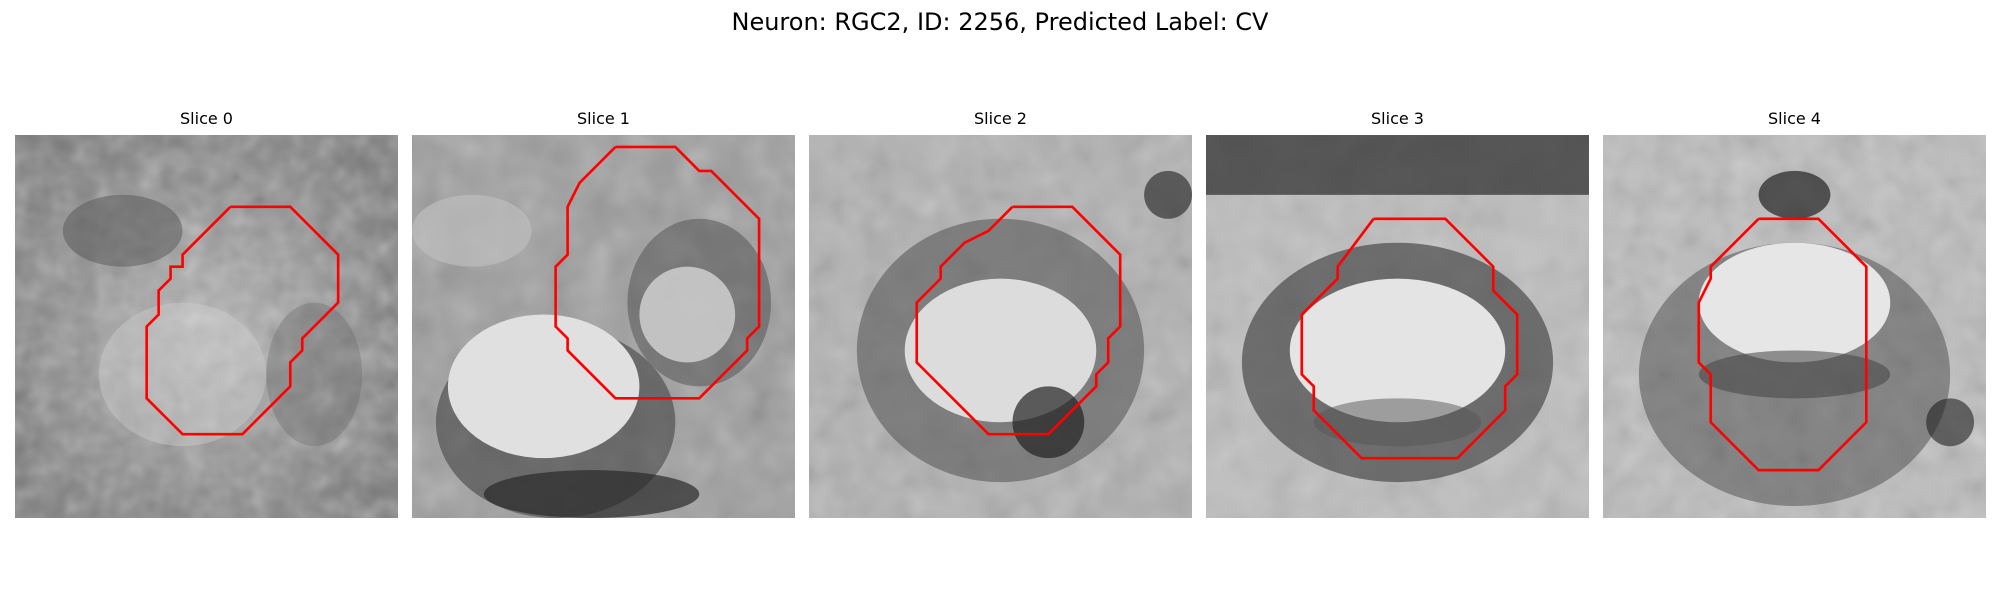  Describe the element at coordinates (1000, 118) in the screenshot. I see `slice-title: Slice 2` at that location.